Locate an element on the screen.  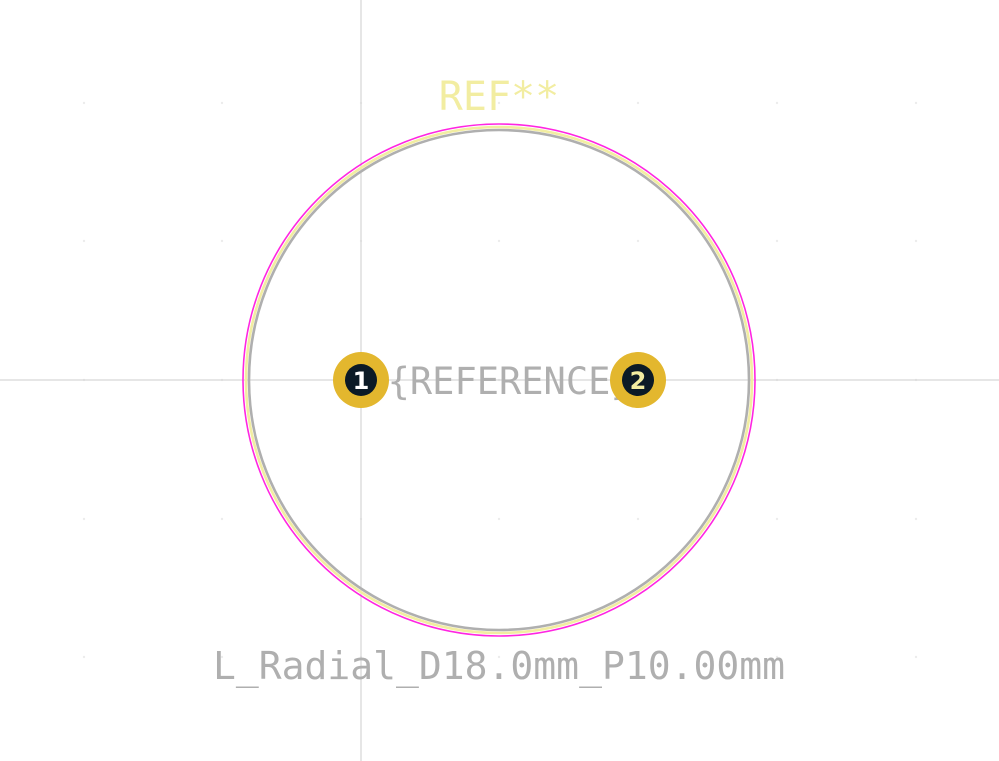
pad-1-number: 1 is located at coordinates (361, 381).